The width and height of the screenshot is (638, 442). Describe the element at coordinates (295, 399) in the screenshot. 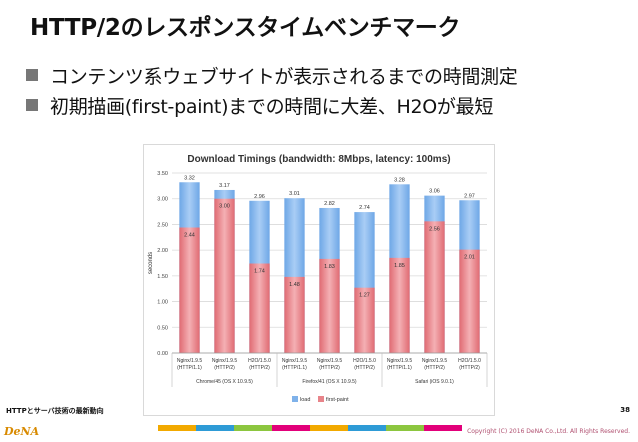

I see `legend-swatch-load` at that location.